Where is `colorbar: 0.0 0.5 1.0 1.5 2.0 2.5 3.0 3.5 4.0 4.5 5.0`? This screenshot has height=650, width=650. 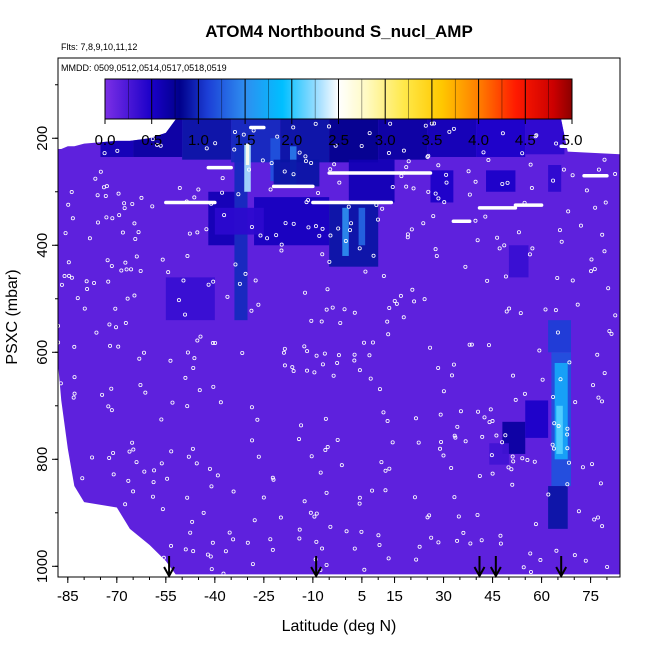 colorbar: 0.0 0.5 1.0 1.5 2.0 2.5 3.0 3.5 4.0 4.5 5.0 is located at coordinates (338, 113).